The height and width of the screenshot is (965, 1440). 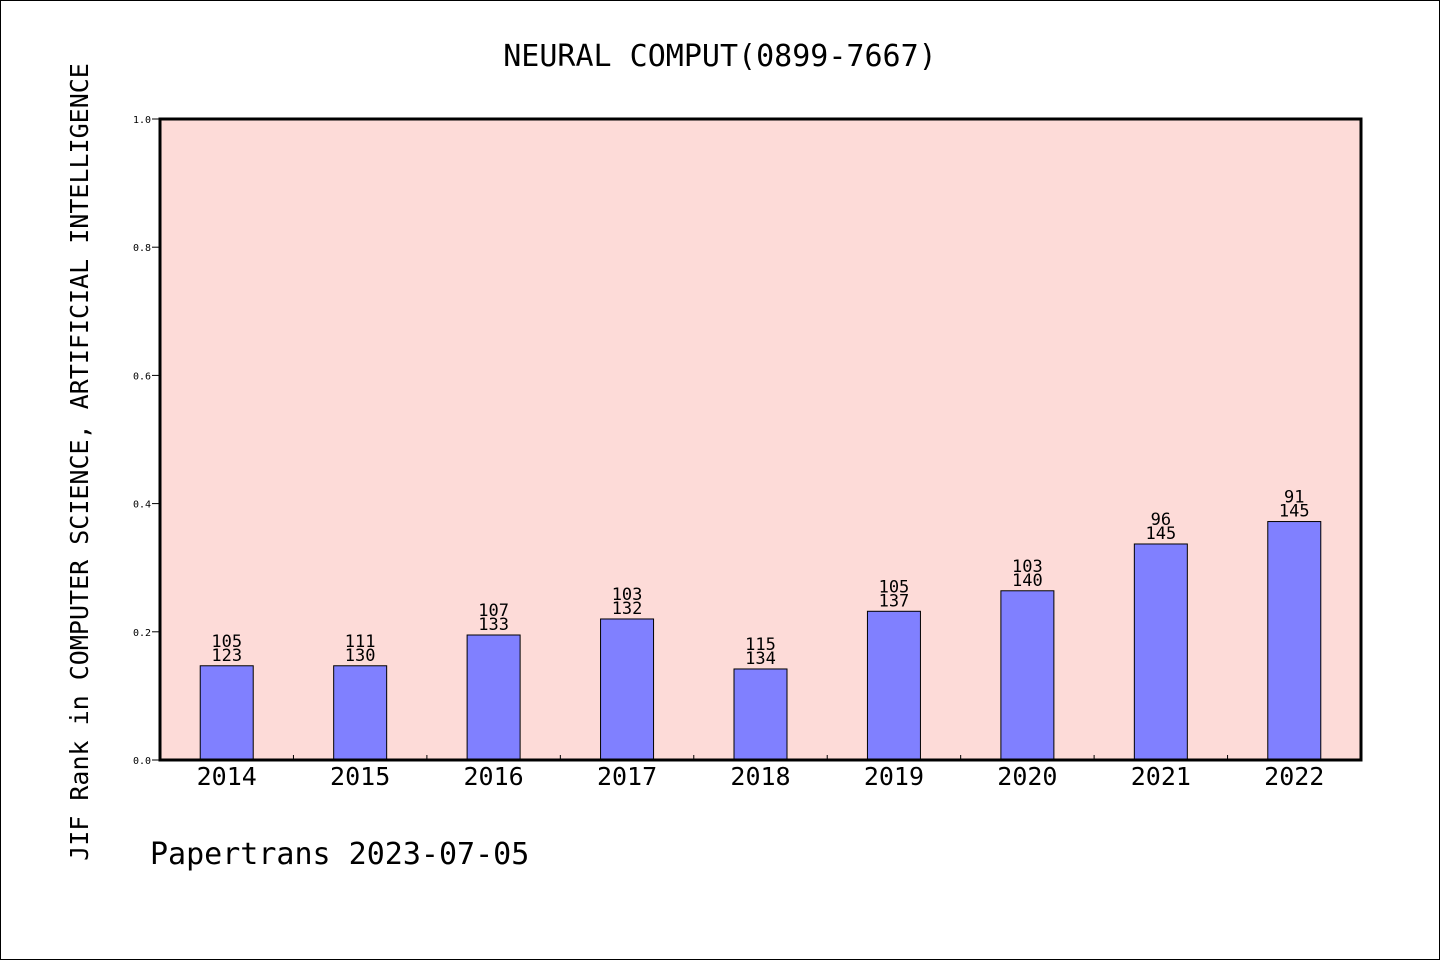 I want to click on x-tick-label: 2017, so click(x=627, y=776).